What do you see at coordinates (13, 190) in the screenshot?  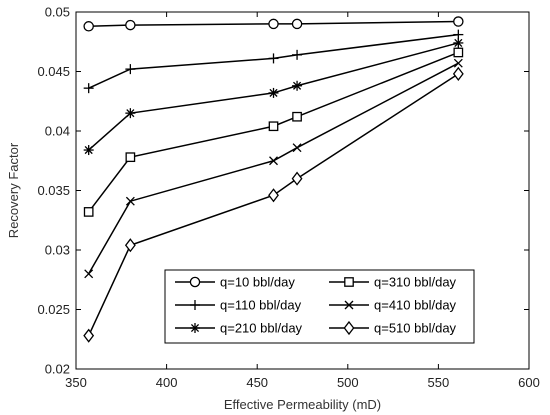 I see `y-axis-label: Recovery Factor` at bounding box center [13, 190].